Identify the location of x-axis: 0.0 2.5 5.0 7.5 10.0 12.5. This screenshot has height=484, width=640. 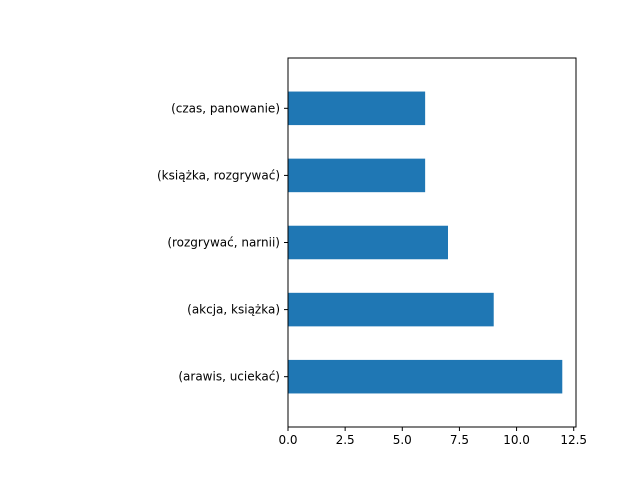
(432, 437).